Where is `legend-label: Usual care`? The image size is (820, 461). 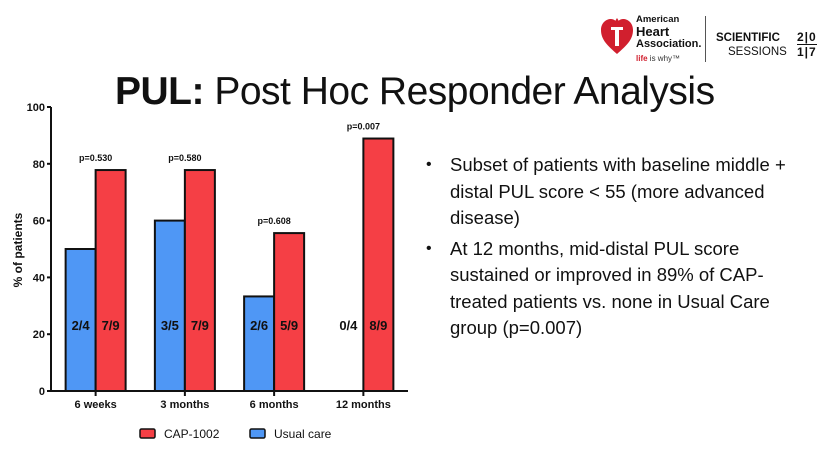 legend-label: Usual care is located at coordinates (303, 434).